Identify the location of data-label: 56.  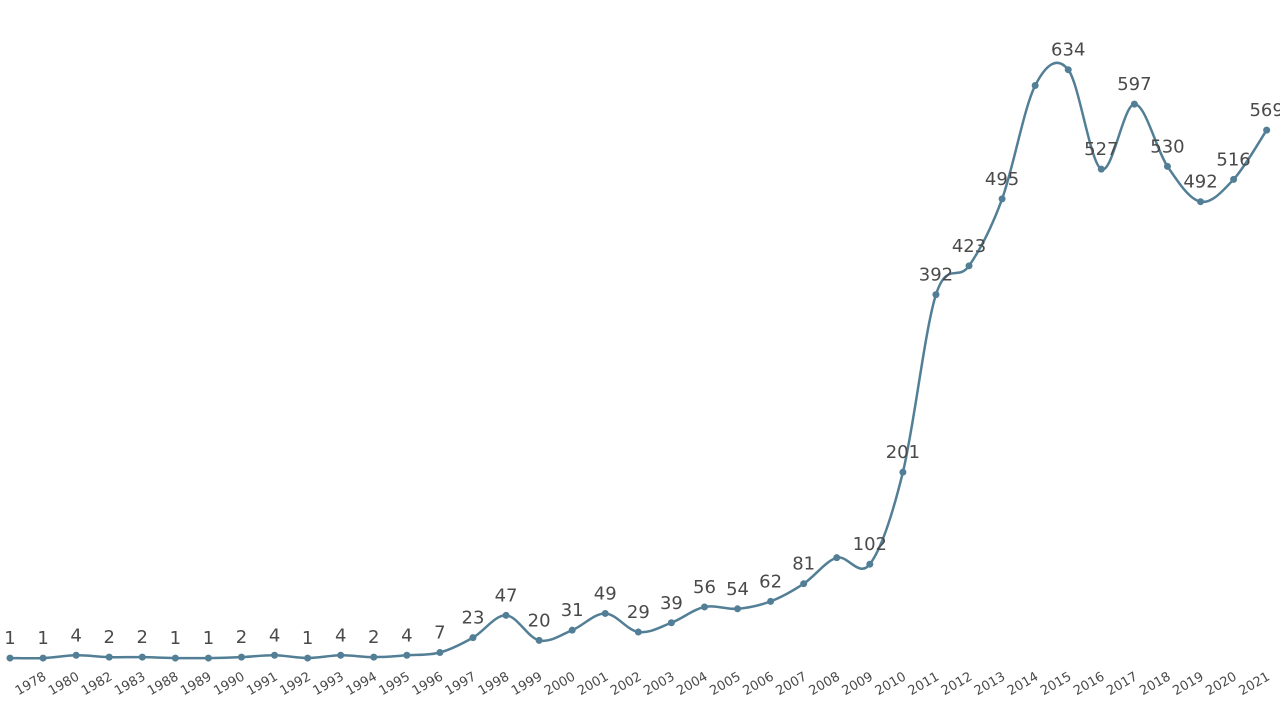
(704, 587).